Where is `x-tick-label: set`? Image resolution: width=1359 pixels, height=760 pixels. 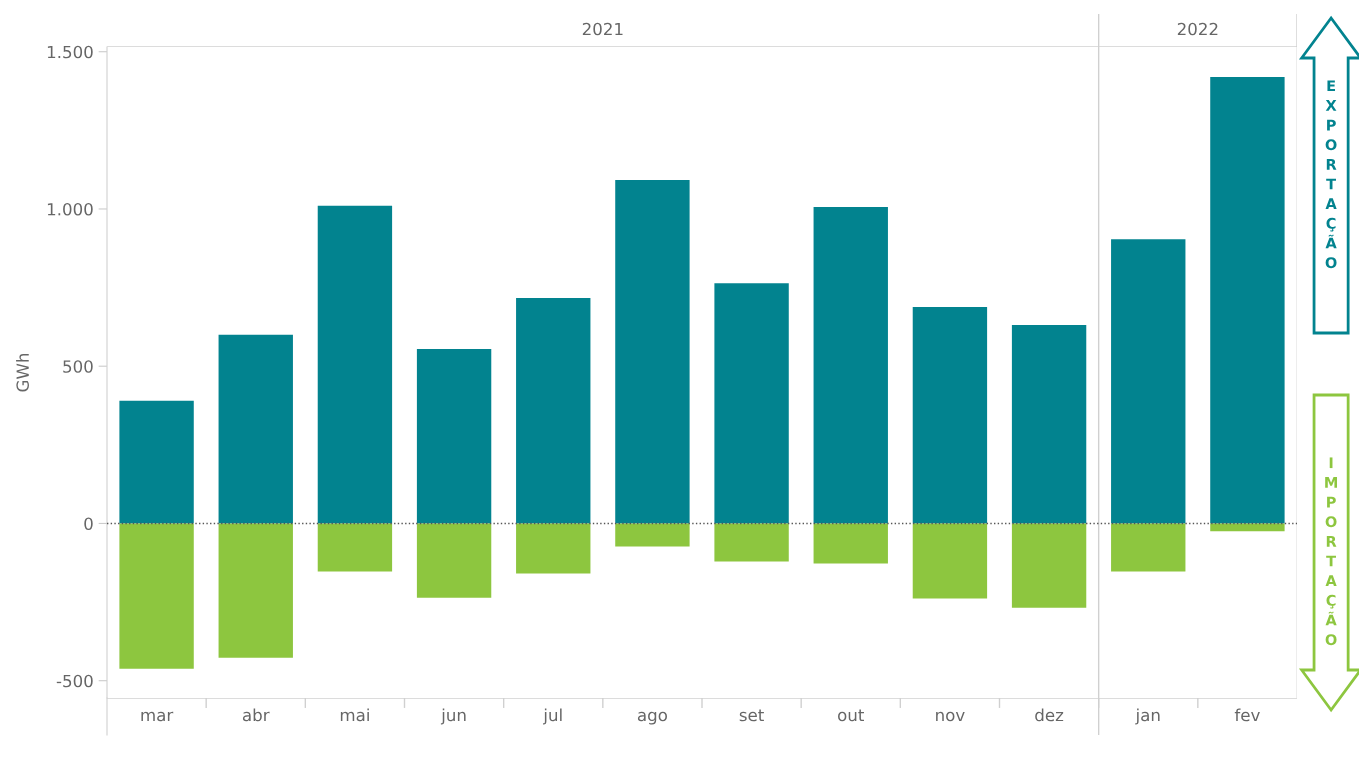 x-tick-label: set is located at coordinates (751, 715).